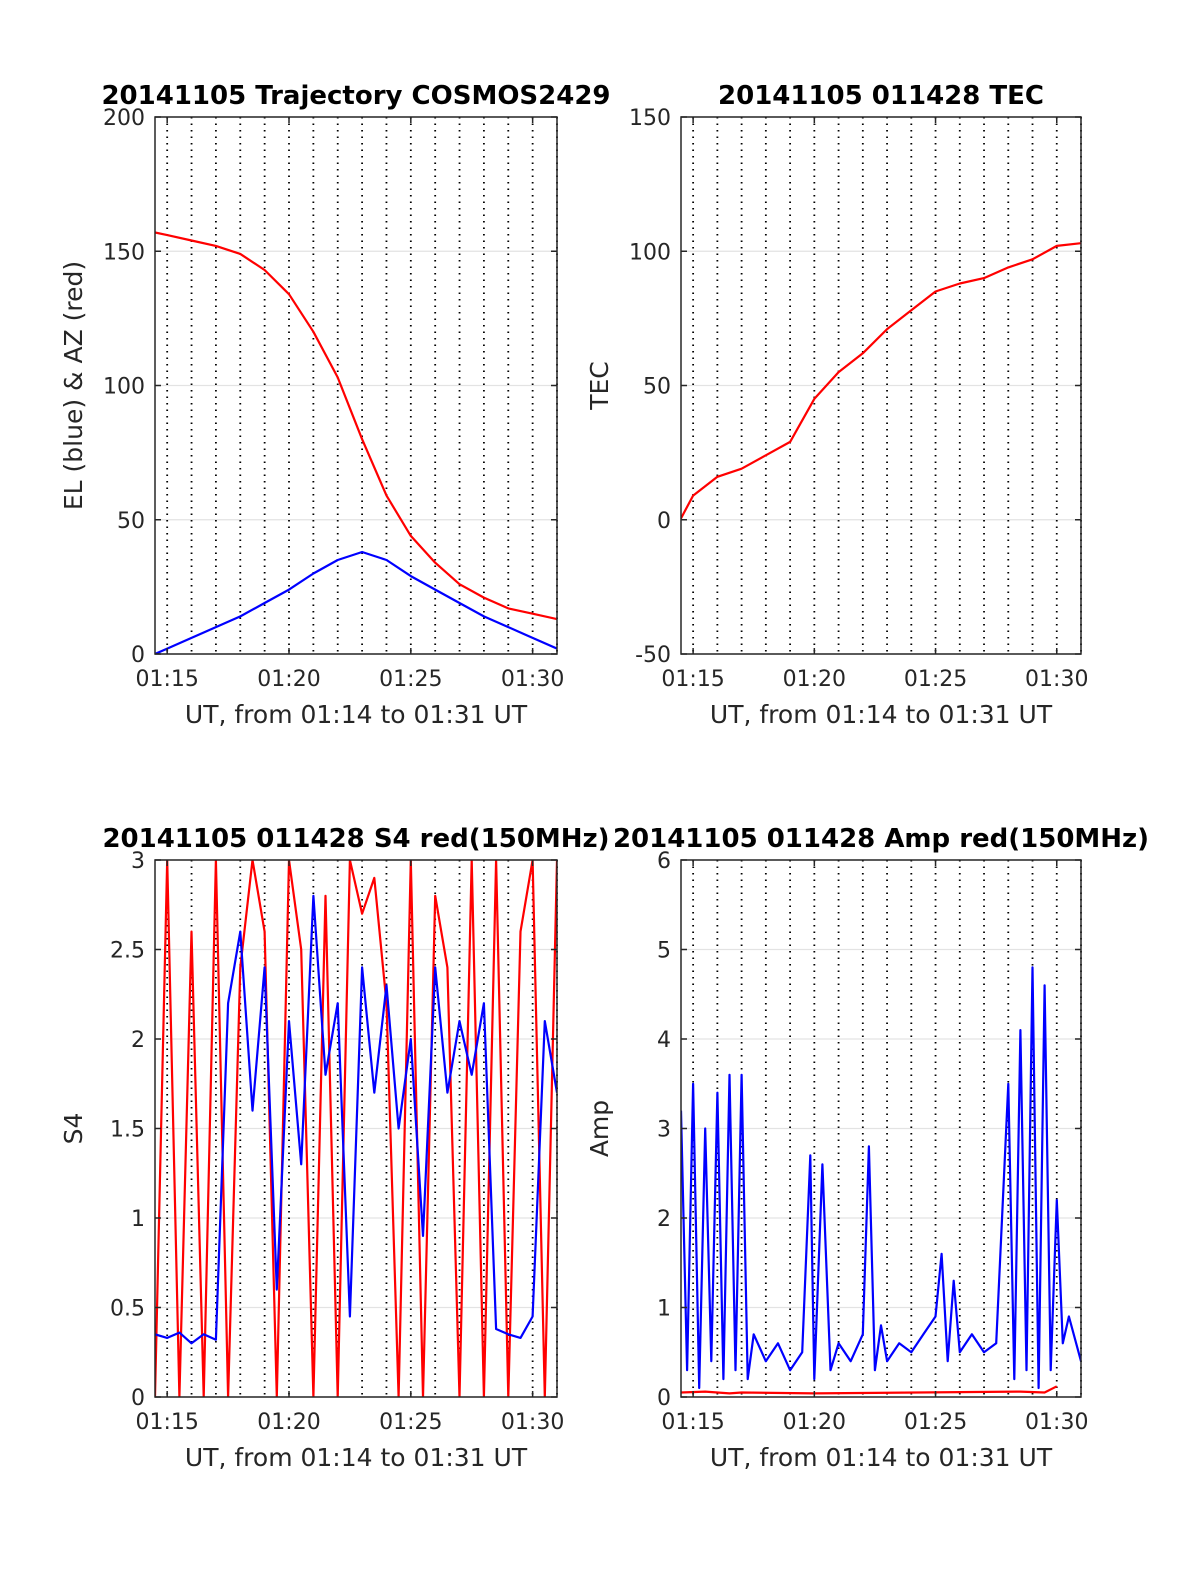  Describe the element at coordinates (127, 1309) in the screenshot. I see `y-tick-label: 0.5` at that location.